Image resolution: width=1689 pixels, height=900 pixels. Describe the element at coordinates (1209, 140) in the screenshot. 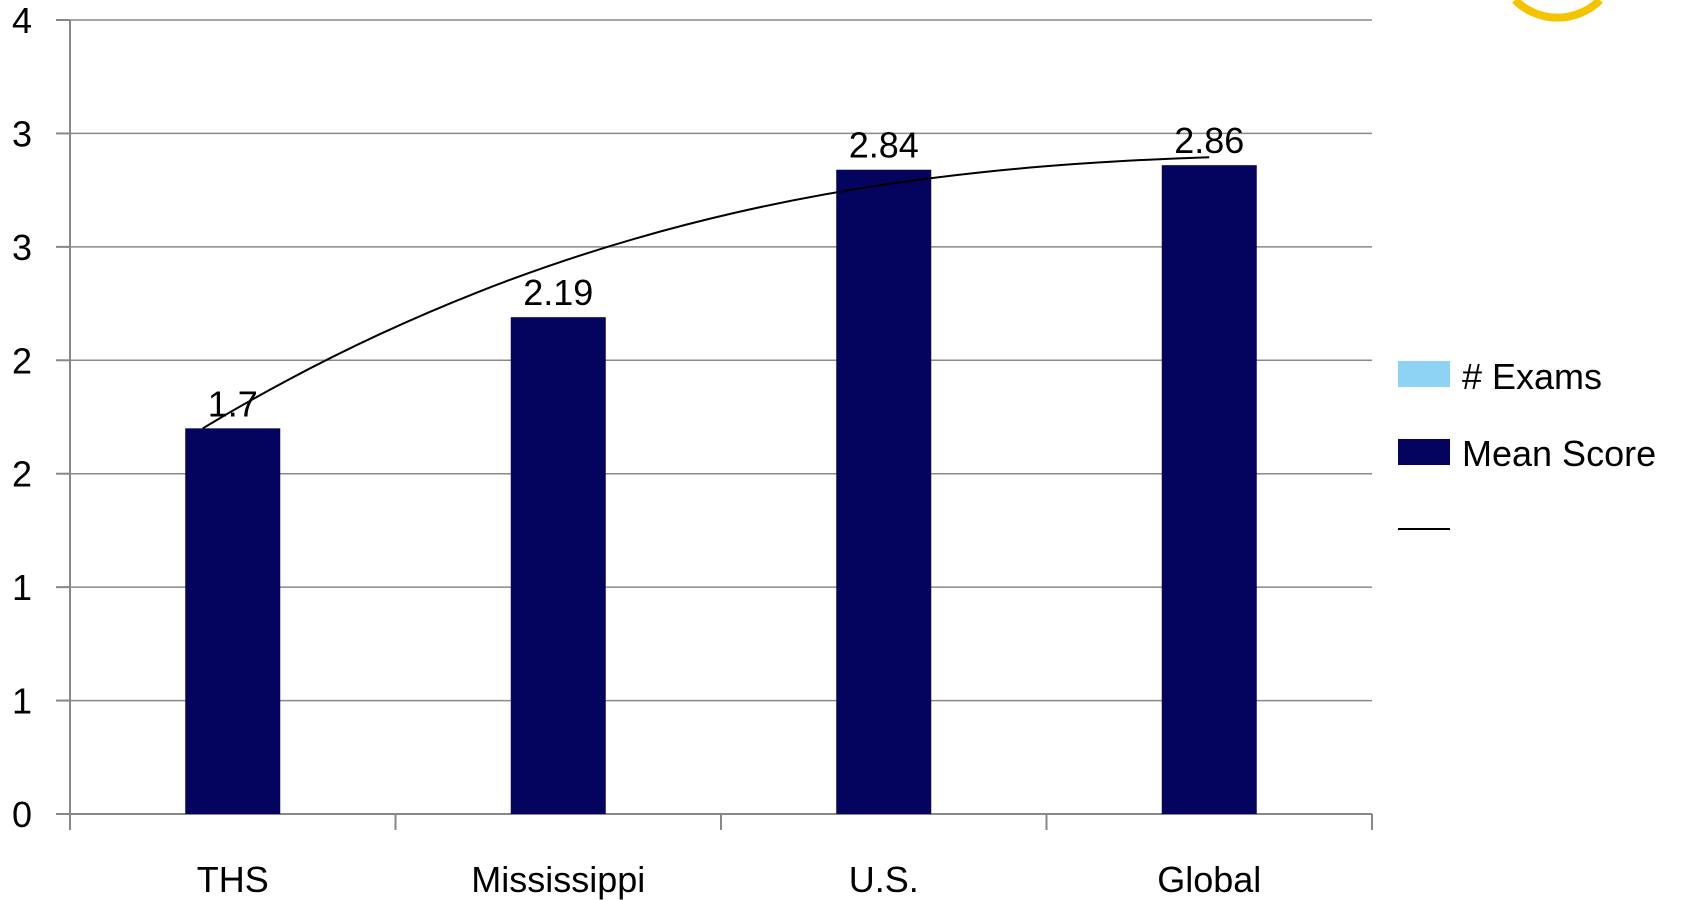

I see `data-label: 2.86` at that location.